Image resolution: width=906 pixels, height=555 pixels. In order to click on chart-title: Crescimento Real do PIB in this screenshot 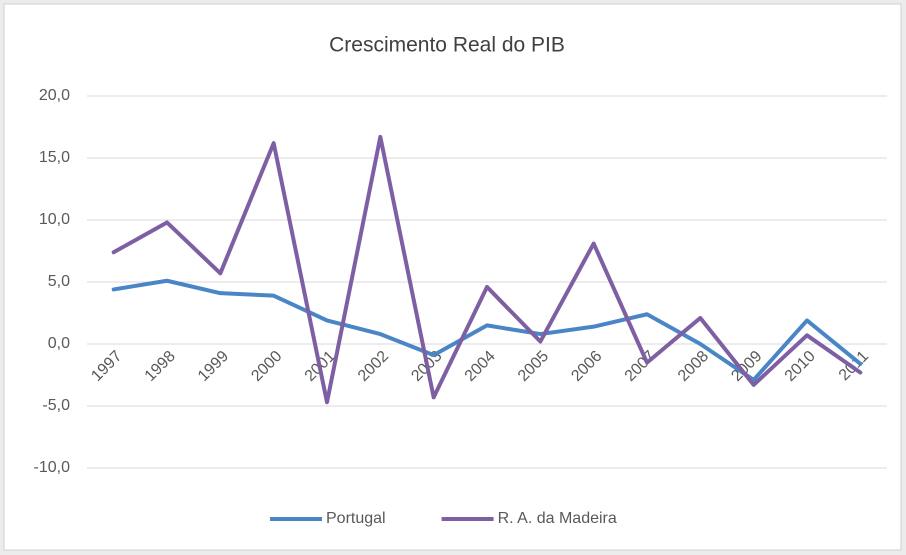, I will do `click(447, 45)`.